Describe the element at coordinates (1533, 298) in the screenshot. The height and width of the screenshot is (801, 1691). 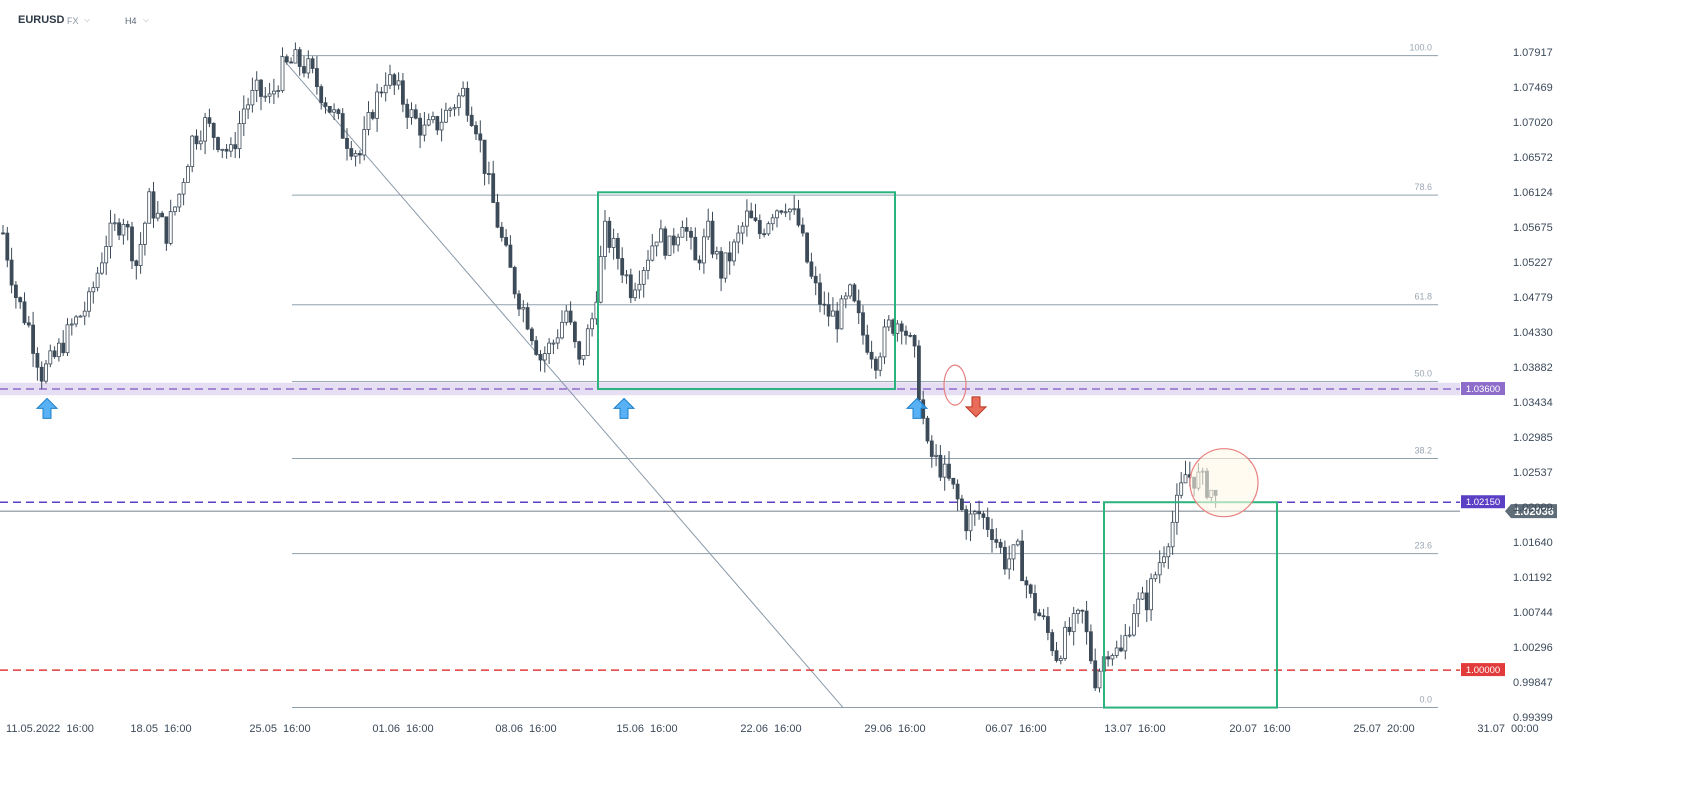
I see `y-axis-tick-label: 1.04779` at that location.